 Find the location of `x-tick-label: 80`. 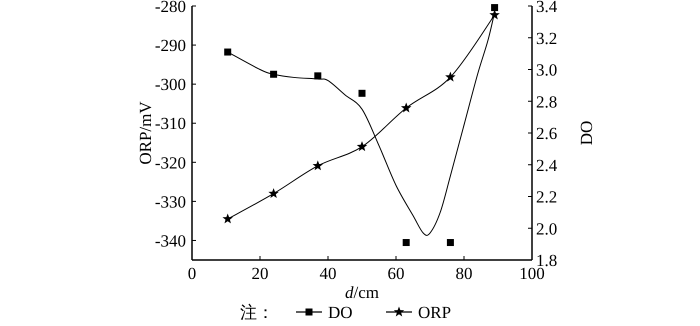

x-tick-label: 80 is located at coordinates (464, 273).